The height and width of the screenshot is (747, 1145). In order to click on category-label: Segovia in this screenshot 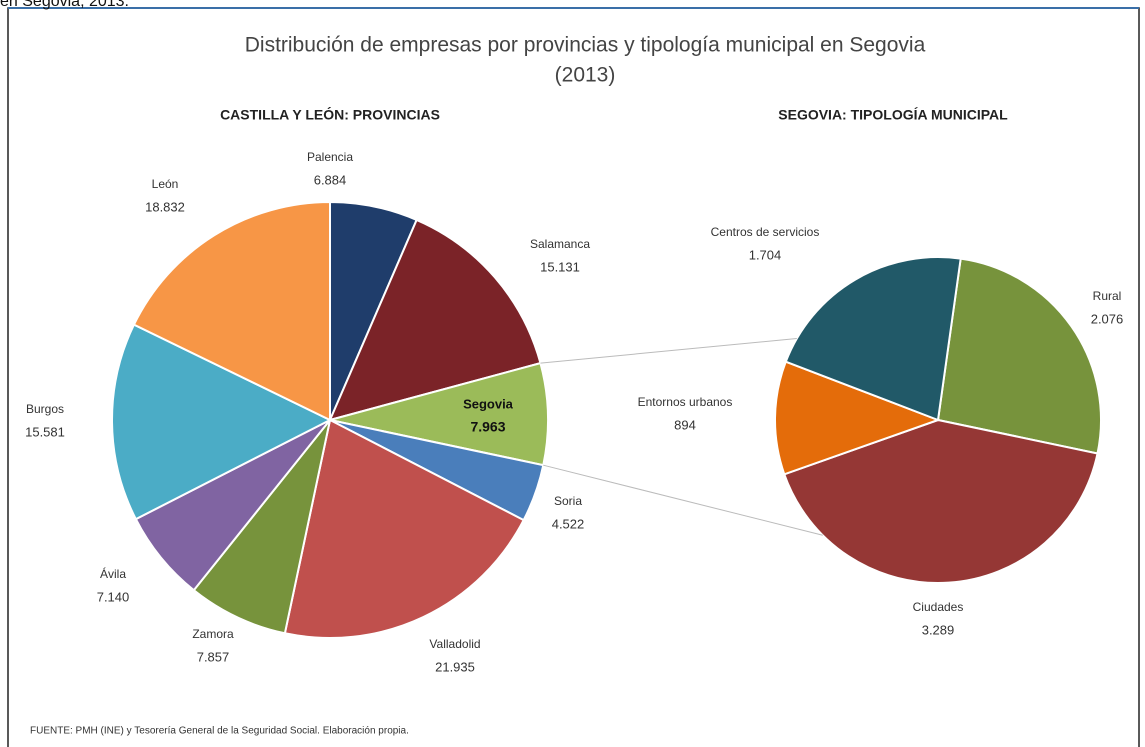, I will do `click(488, 403)`.